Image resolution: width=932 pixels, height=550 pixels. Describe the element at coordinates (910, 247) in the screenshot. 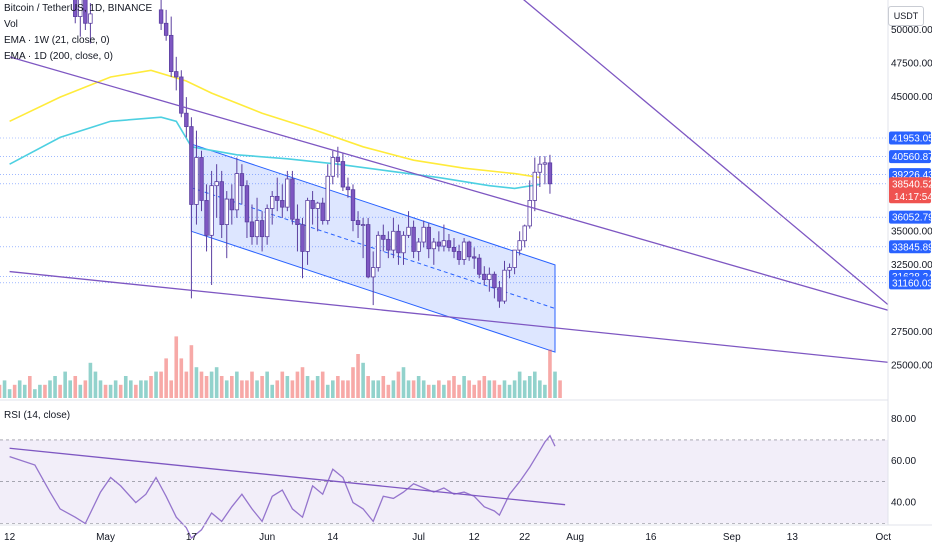

I see `price-tag` at that location.